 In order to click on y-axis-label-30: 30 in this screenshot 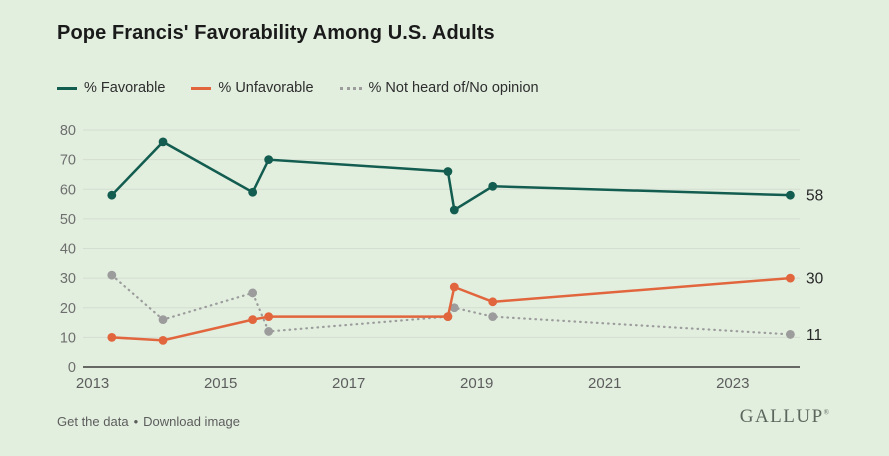, I will do `click(68, 279)`.